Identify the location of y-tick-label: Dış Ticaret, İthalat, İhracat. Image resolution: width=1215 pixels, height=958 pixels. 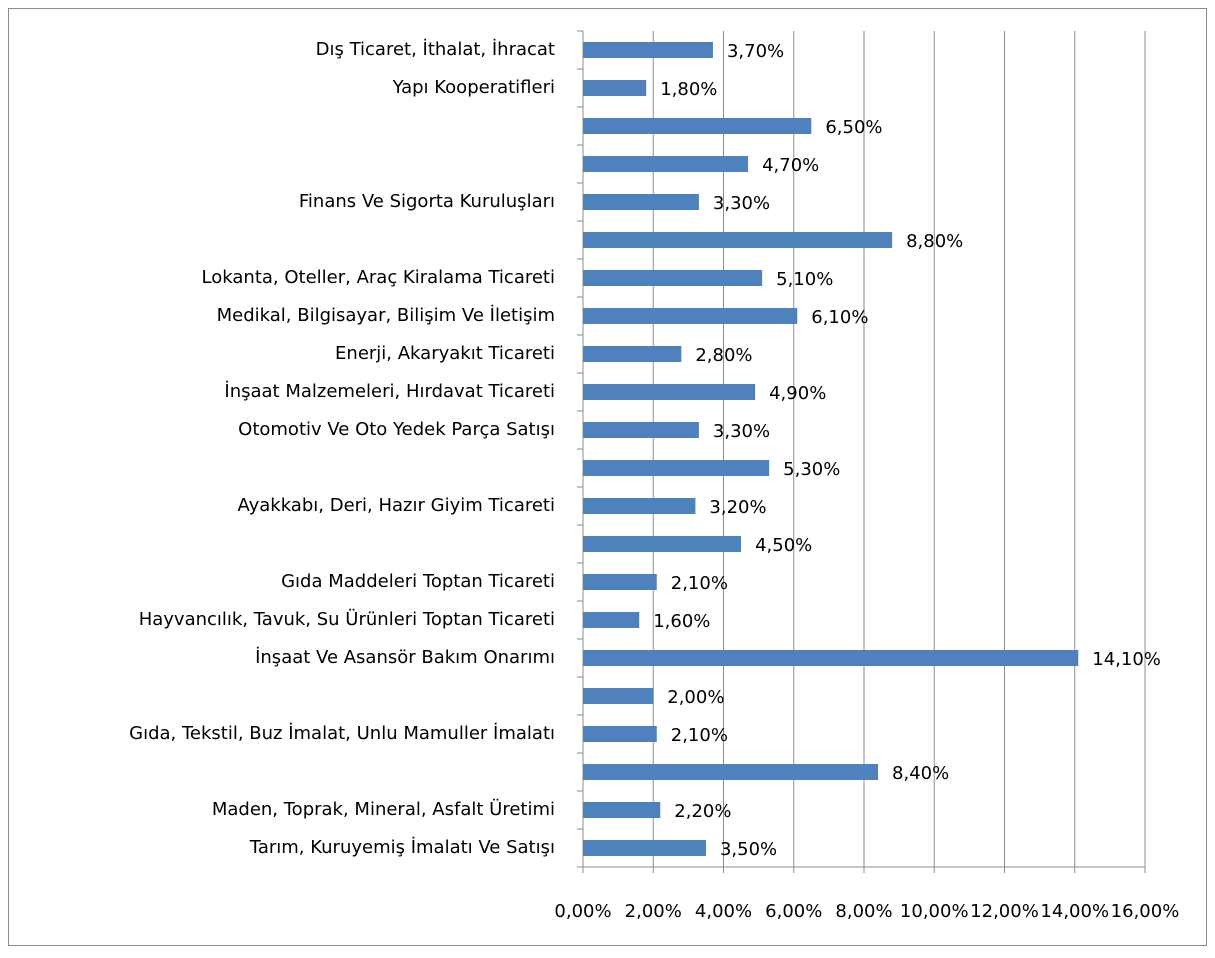
(435, 49).